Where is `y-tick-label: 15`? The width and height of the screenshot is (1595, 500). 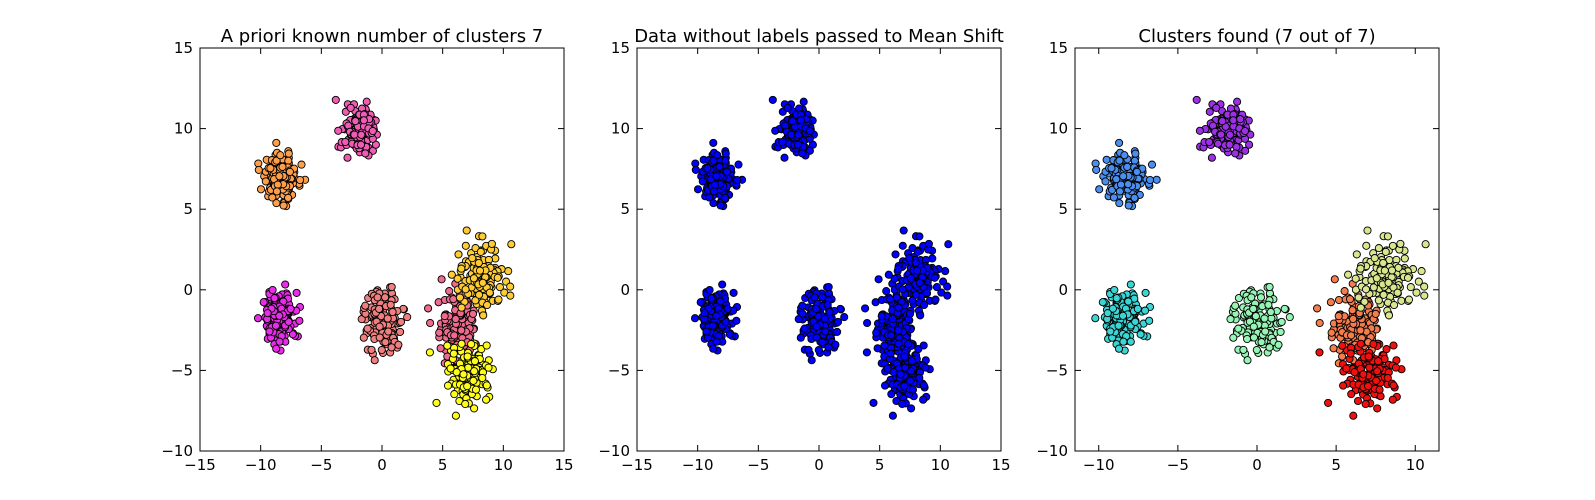 y-tick-label: 15 is located at coordinates (1058, 48).